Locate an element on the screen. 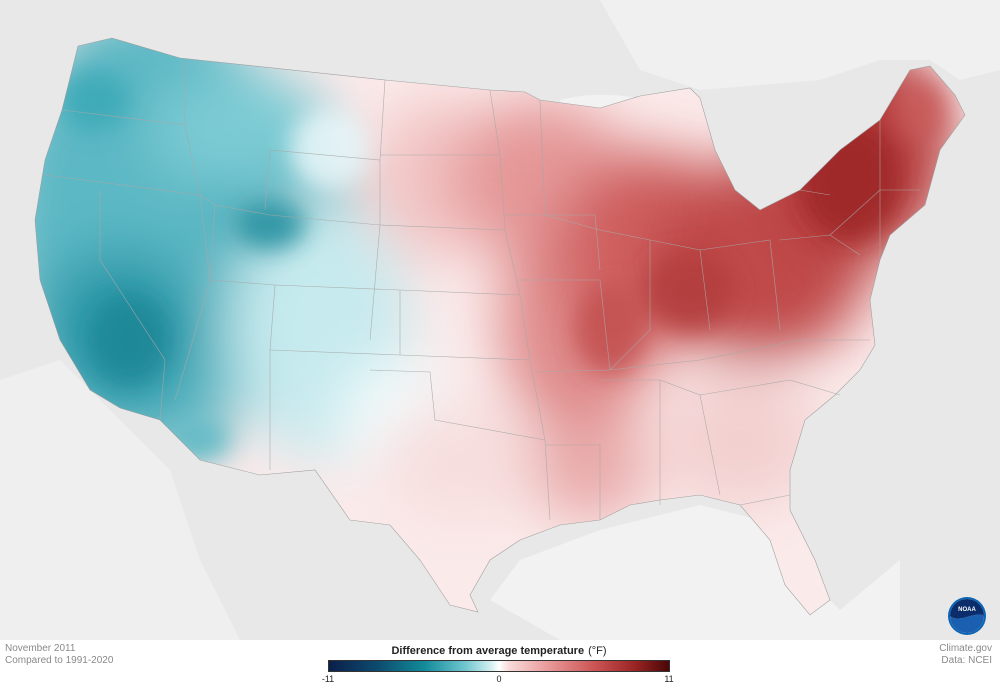 Image resolution: width=1000 pixels, height=690 pixels. map-credits: Climate.gov Data: NCEI is located at coordinates (965, 655).